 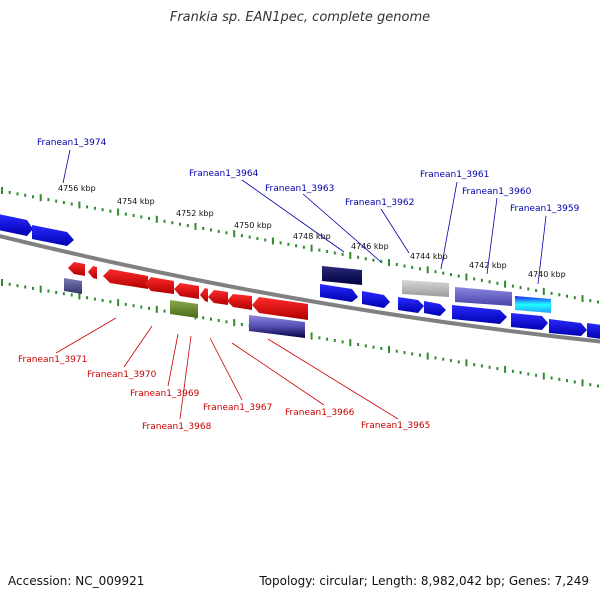 What do you see at coordinates (195, 213) in the screenshot?
I see `scale-label: 4752 kbp` at bounding box center [195, 213].